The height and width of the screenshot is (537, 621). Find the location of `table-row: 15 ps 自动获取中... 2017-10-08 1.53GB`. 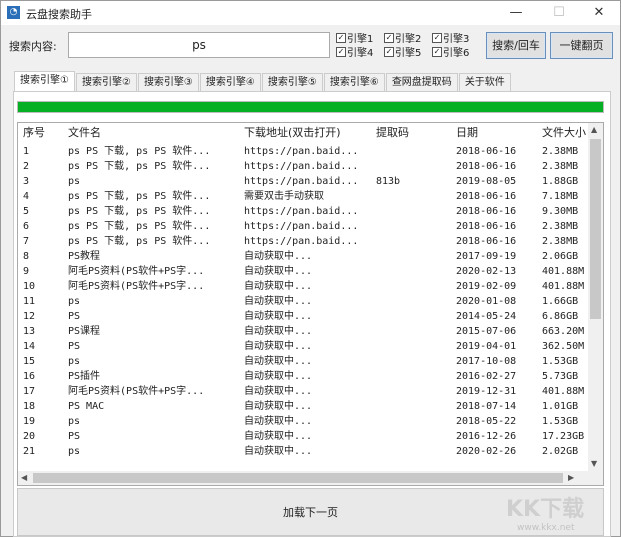

table-row: 15 ps 自动获取中... 2017-10-08 1.53GB is located at coordinates (304, 361).